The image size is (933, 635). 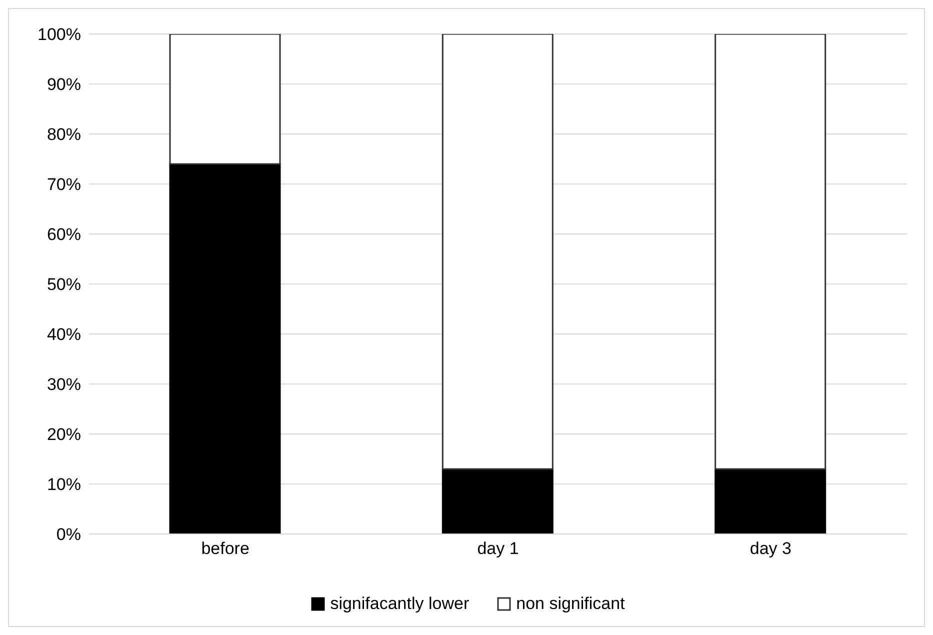 What do you see at coordinates (63, 234) in the screenshot?
I see `y-tick-label: 60%` at bounding box center [63, 234].